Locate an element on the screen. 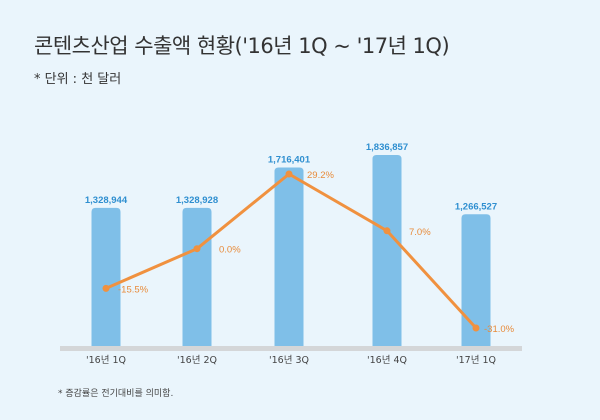 The width and height of the screenshot is (600, 420). growth-label: -31.0% is located at coordinates (499, 329).